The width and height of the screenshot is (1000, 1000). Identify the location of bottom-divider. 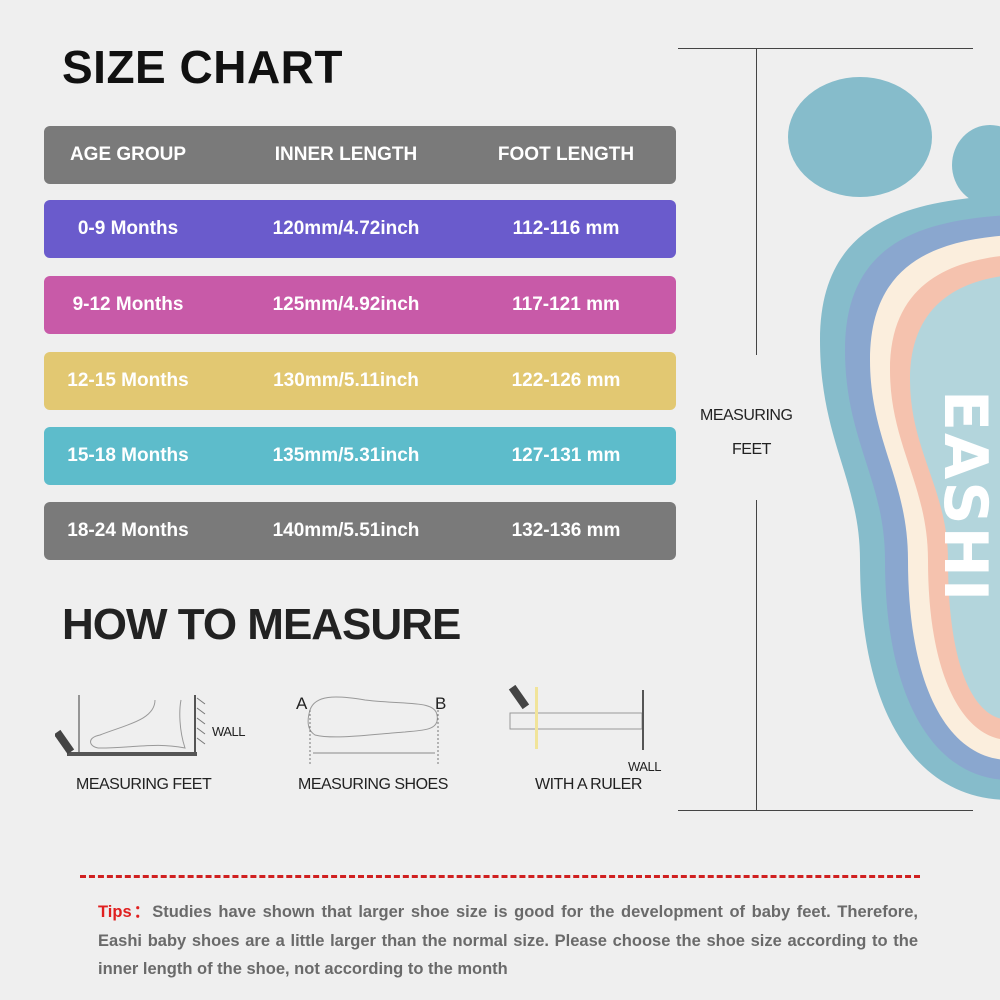
(825, 810).